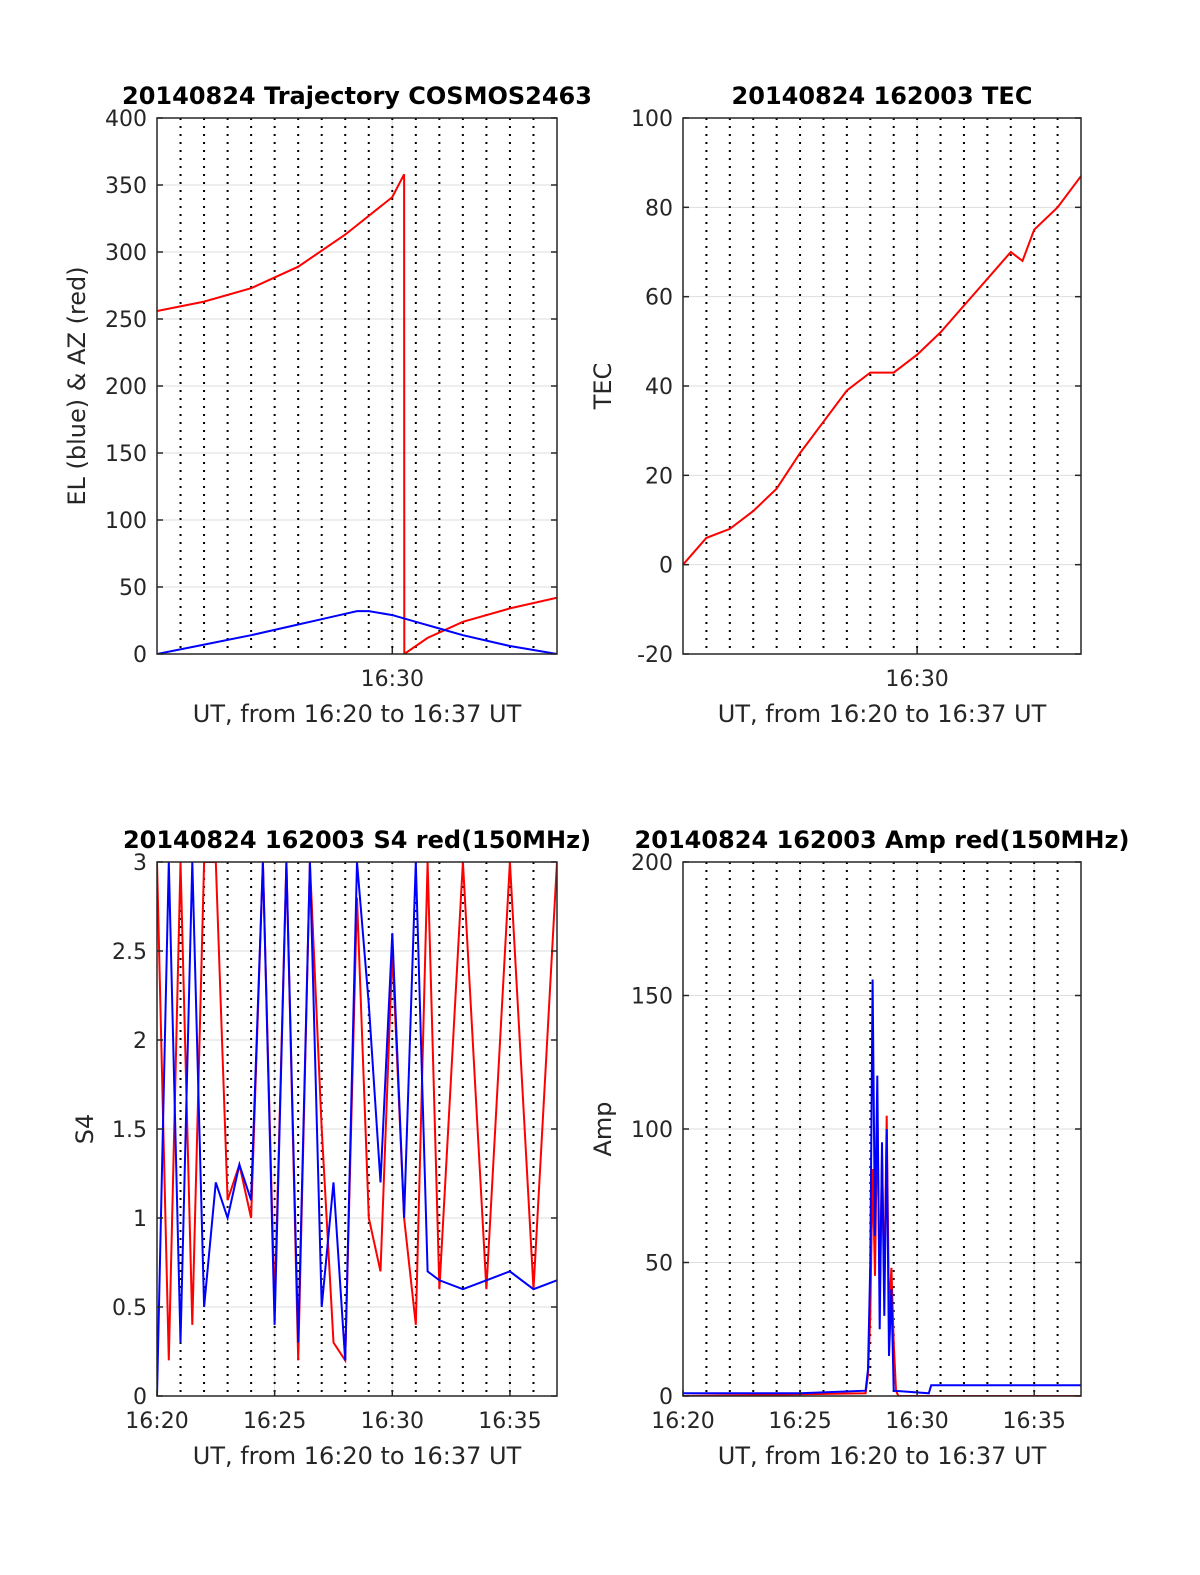 This screenshot has height=1575, width=1200. Describe the element at coordinates (126, 119) in the screenshot. I see `y-tick-label: 400` at that location.